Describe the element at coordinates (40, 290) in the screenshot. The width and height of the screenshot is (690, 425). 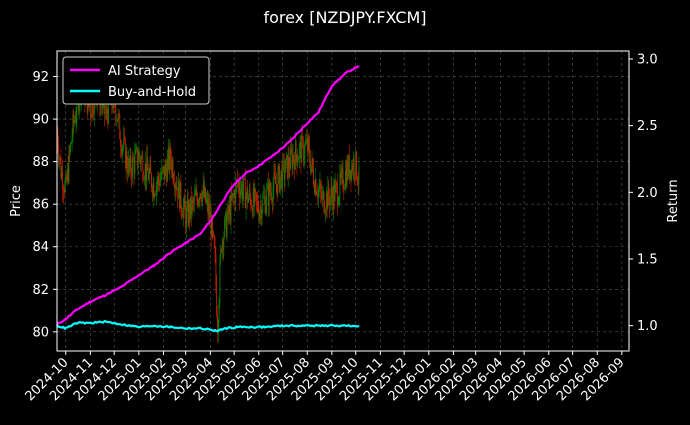
I see `y-left-tick-label: 82` at that location.